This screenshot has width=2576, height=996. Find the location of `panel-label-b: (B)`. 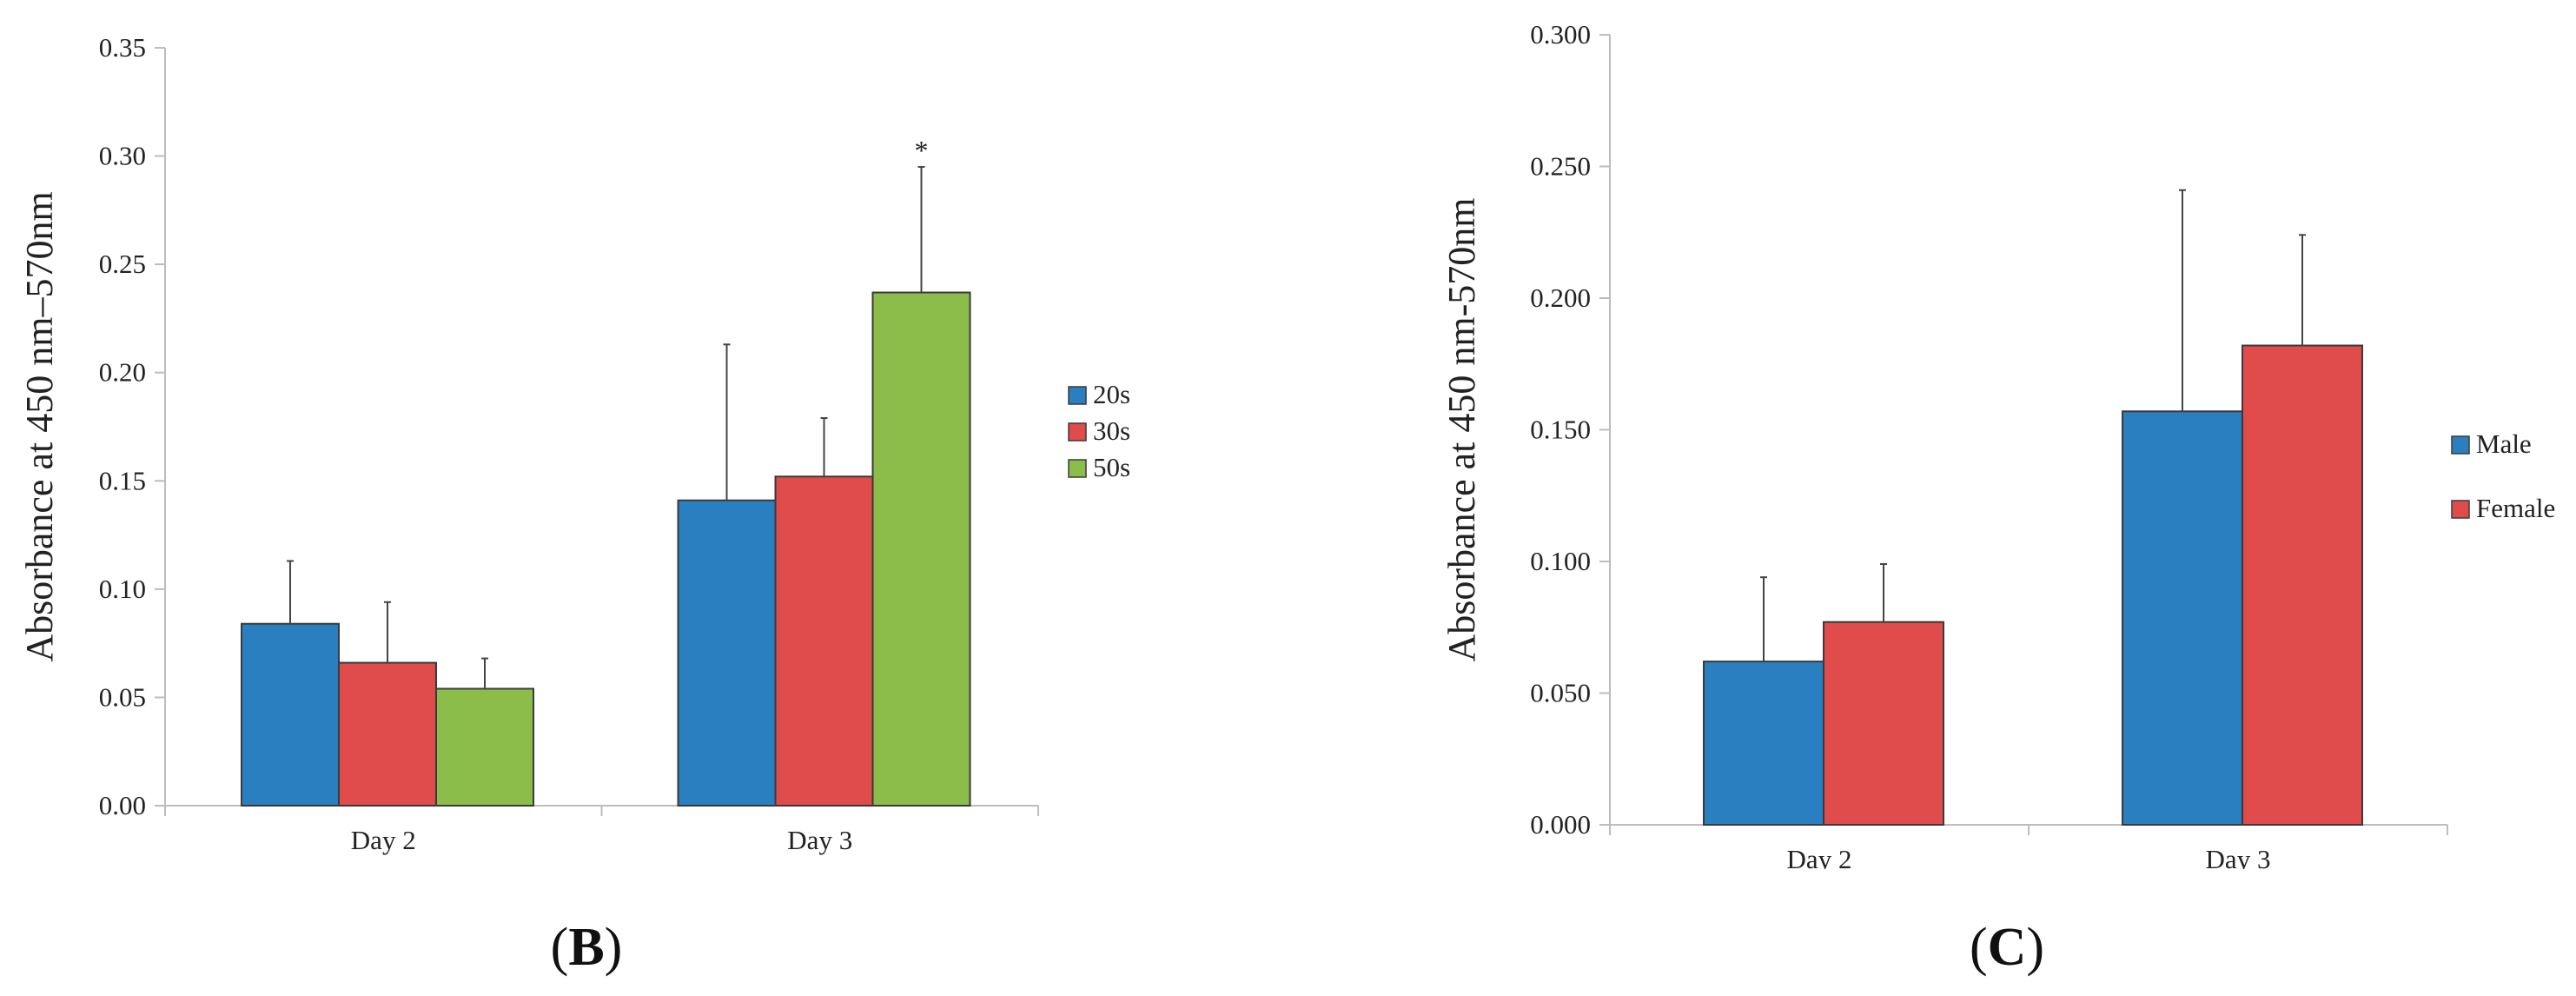

panel-label-b: (B) is located at coordinates (586, 948).